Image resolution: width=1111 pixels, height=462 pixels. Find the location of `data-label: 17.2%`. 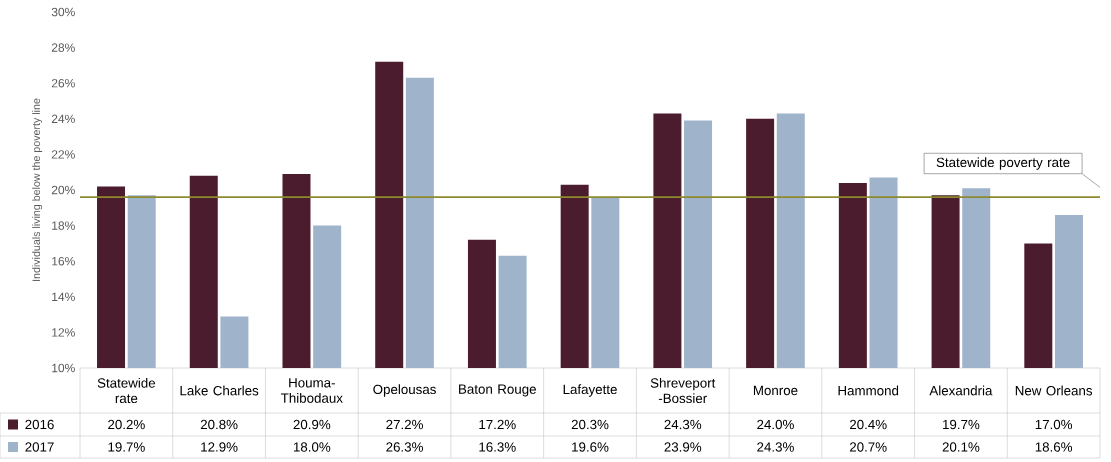

data-label: 17.2% is located at coordinates (497, 424).